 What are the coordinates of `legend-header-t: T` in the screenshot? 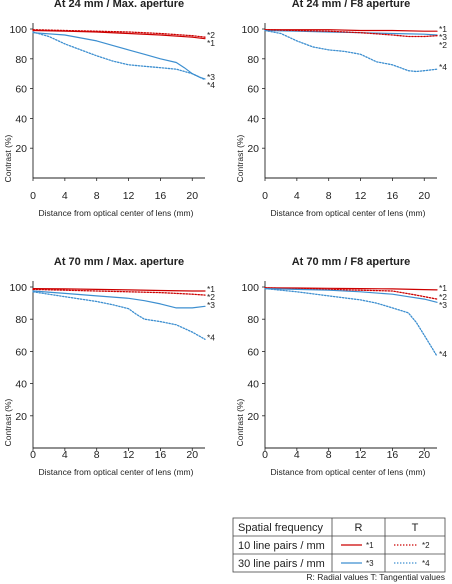 It's located at (415, 528).